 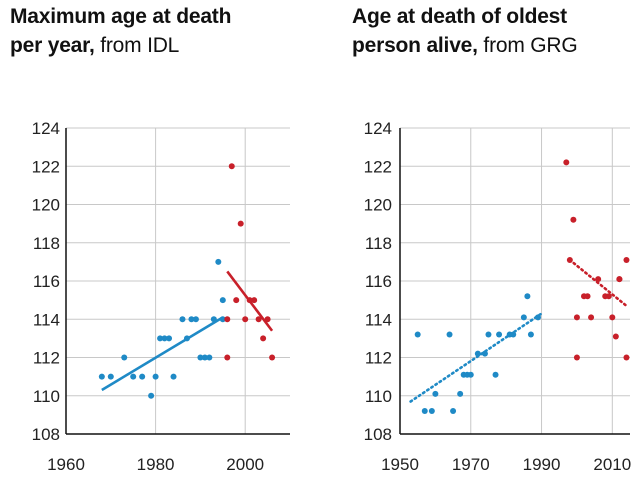 What do you see at coordinates (137, 45) in the screenshot?
I see `title-left-source: from IDL` at bounding box center [137, 45].